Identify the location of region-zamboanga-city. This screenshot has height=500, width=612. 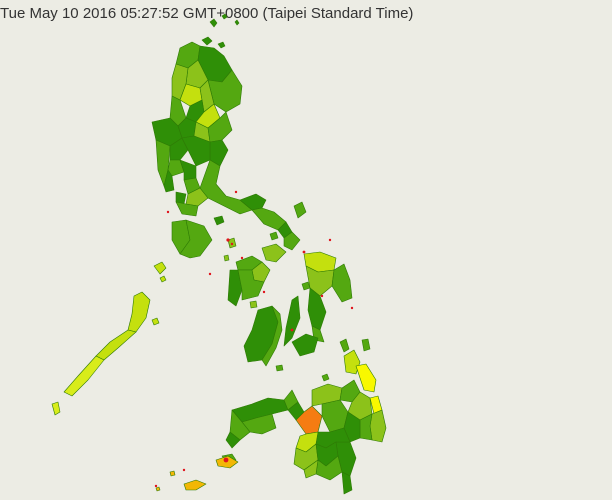
(233, 440).